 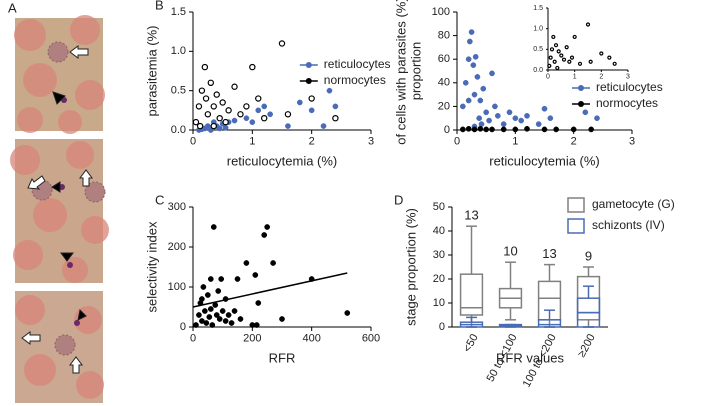 What do you see at coordinates (628, 225) in the screenshot?
I see `legend-label: schizonts (IV)` at bounding box center [628, 225].